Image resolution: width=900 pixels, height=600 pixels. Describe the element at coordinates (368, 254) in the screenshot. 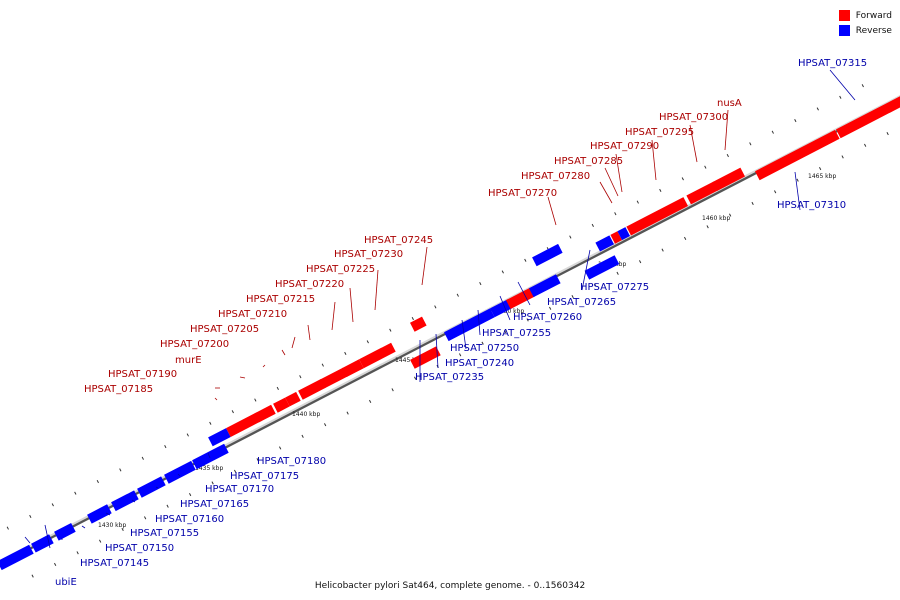

I see `gene-label-hpsat-07230: HPSAT_07230` at that location.